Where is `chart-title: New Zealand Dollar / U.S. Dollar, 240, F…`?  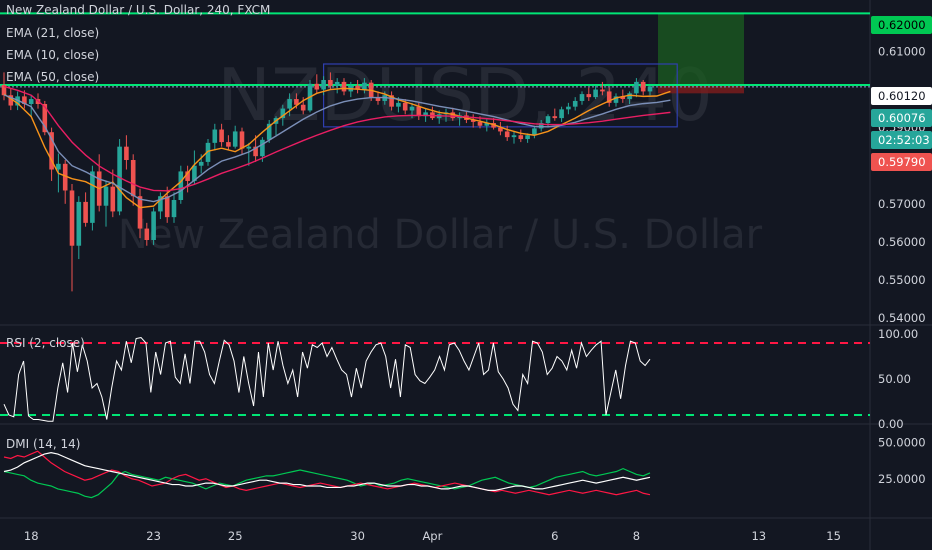 chart-title: New Zealand Dollar / U.S. Dollar, 240, F… is located at coordinates (138, 10).